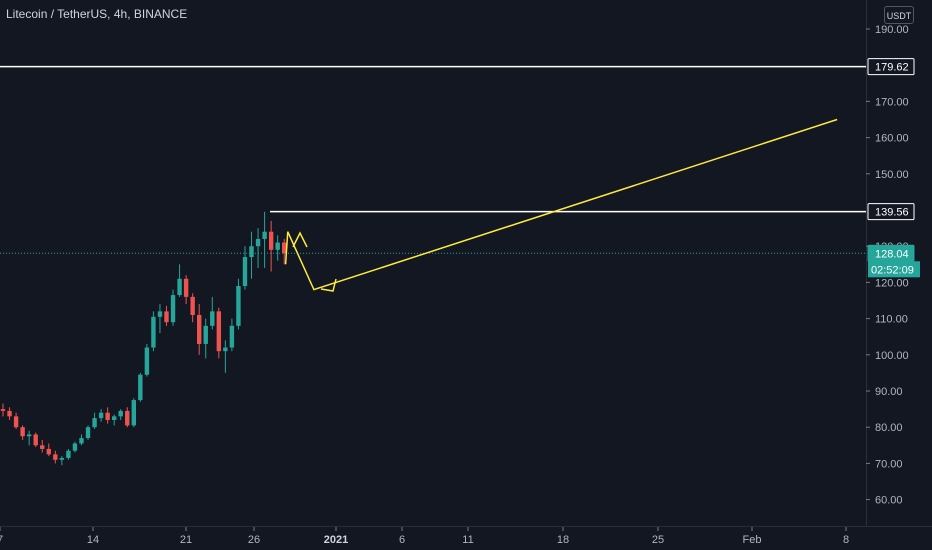  I want to click on level-label-179-62: 179.62, so click(892, 68).